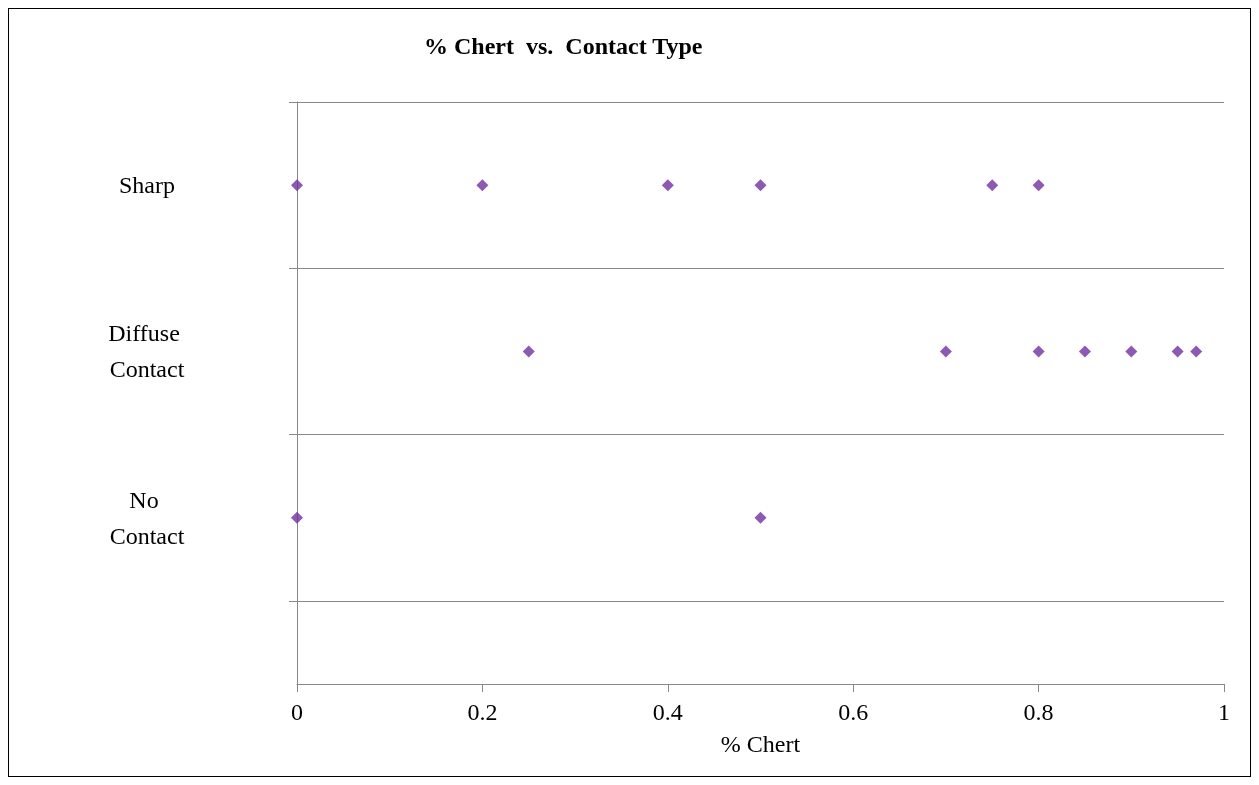 The width and height of the screenshot is (1259, 785). I want to click on x-tick-label: 0.2, so click(482, 712).